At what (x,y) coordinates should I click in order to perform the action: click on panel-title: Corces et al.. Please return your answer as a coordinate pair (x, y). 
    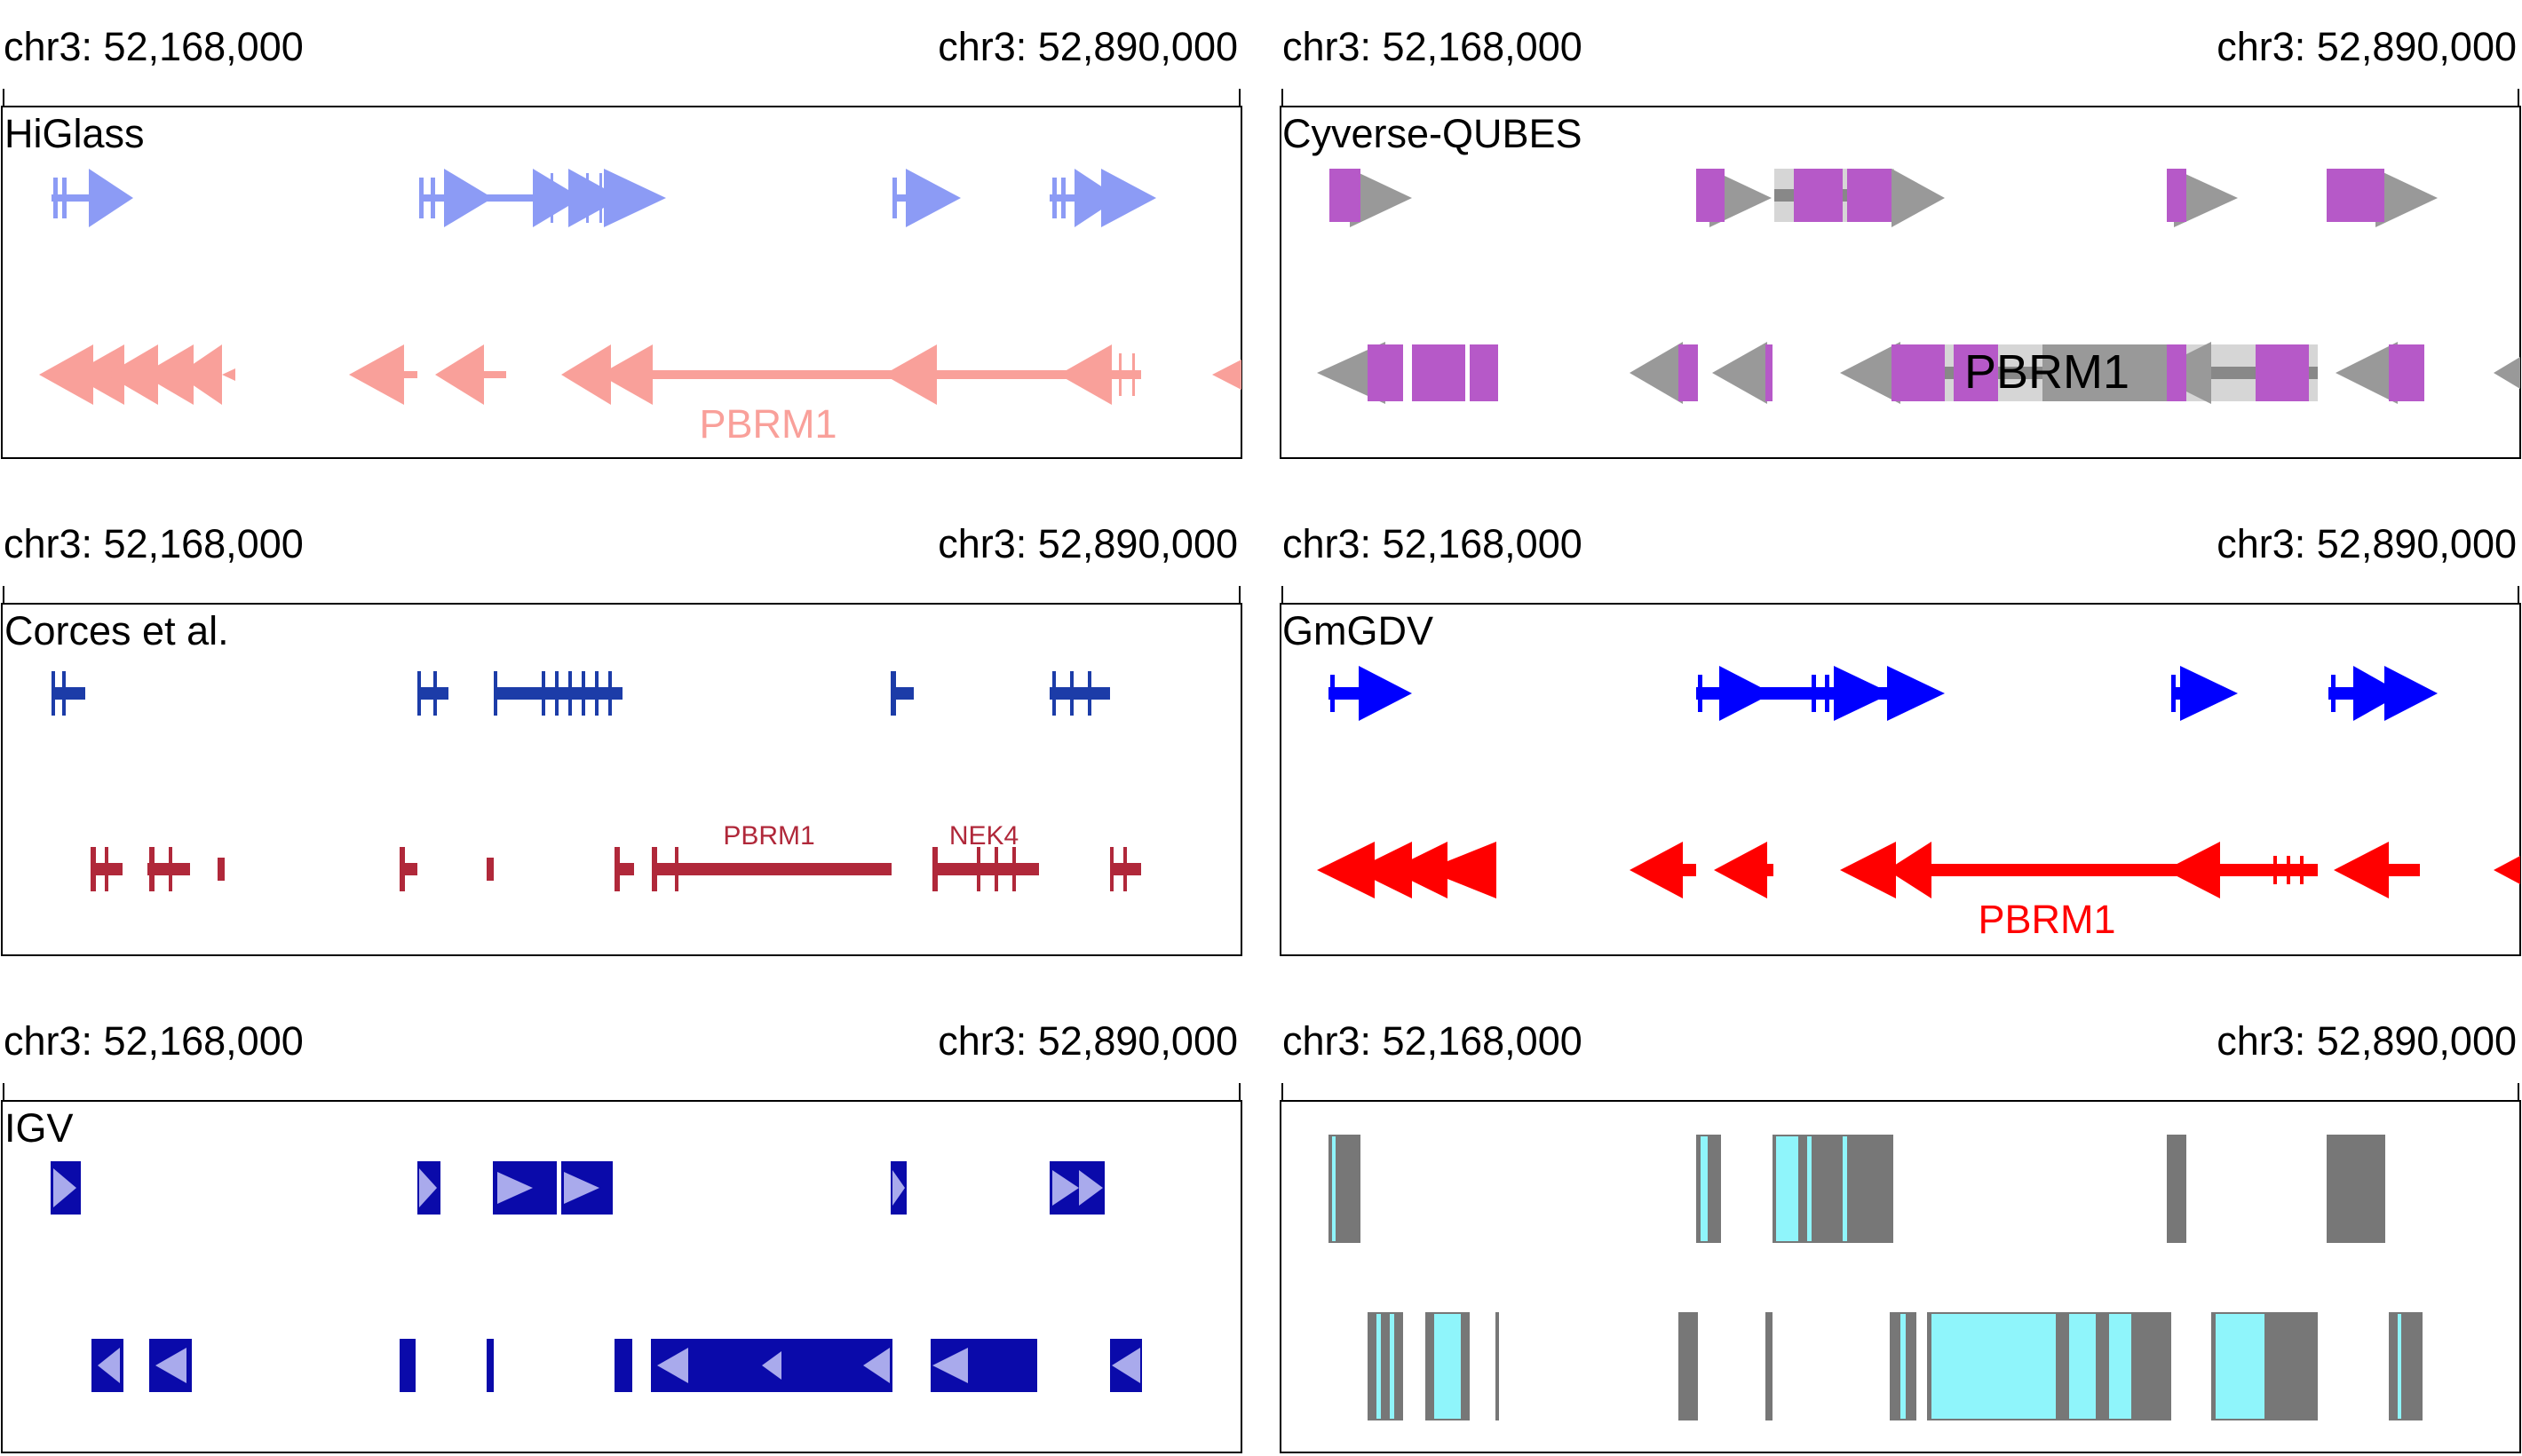
    Looking at the image, I should click on (117, 630).